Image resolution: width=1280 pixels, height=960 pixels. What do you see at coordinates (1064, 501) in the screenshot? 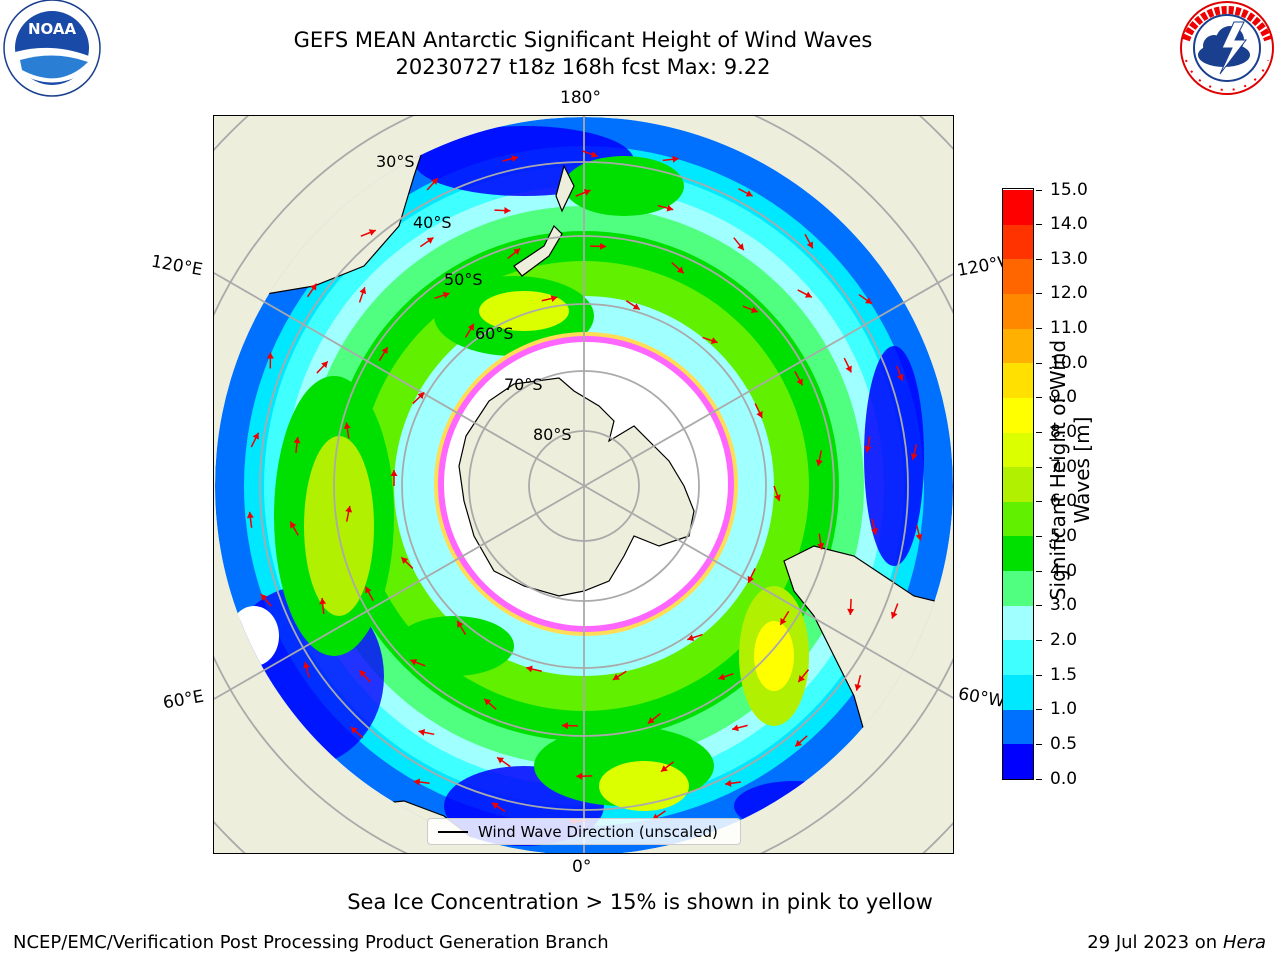
I see `colorbar-tick-label: 6.0` at bounding box center [1064, 501].